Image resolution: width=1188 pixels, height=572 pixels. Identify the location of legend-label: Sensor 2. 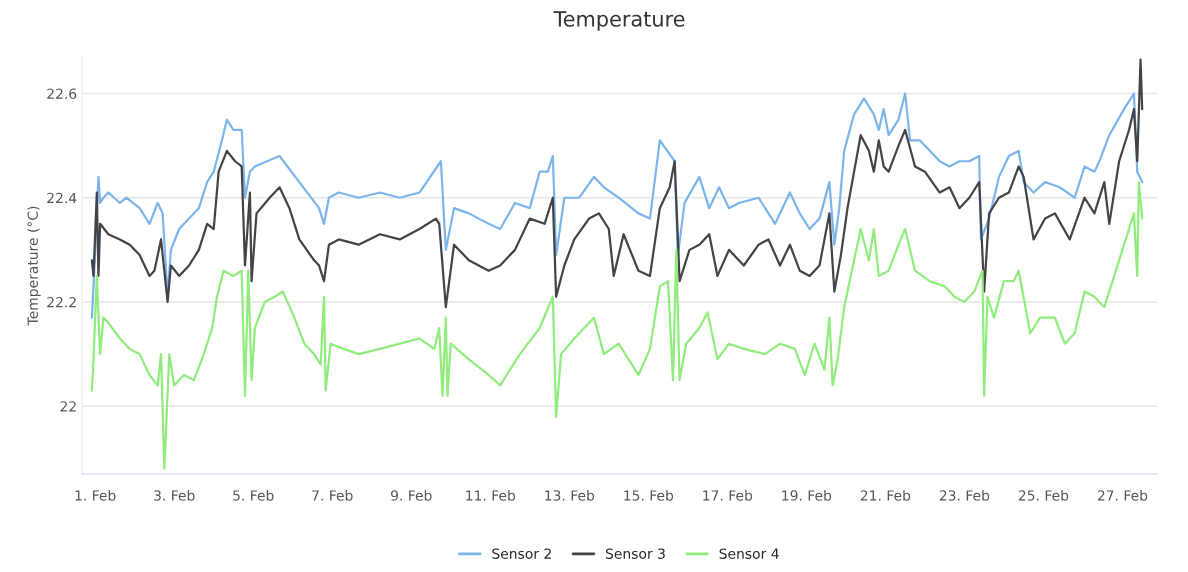
(521, 553).